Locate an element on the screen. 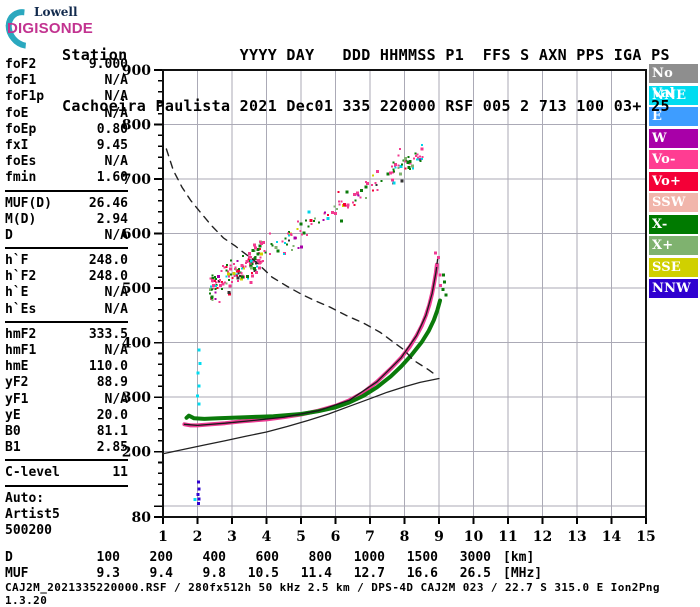 This screenshot has width=700, height=607. dmuf-row-label: MUF is located at coordinates (17, 573).